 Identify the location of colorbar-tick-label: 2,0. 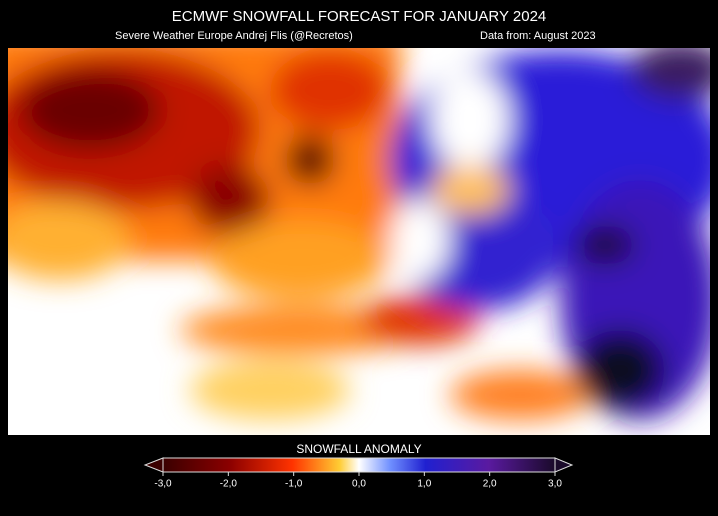
(490, 484).